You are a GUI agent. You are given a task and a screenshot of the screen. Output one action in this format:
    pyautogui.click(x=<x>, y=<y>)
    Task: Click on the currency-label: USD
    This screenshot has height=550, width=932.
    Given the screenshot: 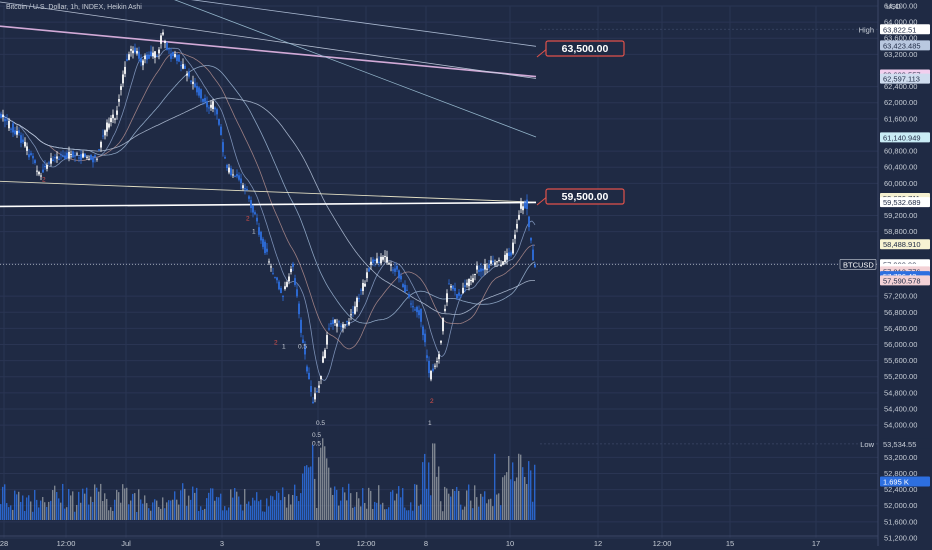 What is the action you would take?
    pyautogui.click(x=893, y=7)
    